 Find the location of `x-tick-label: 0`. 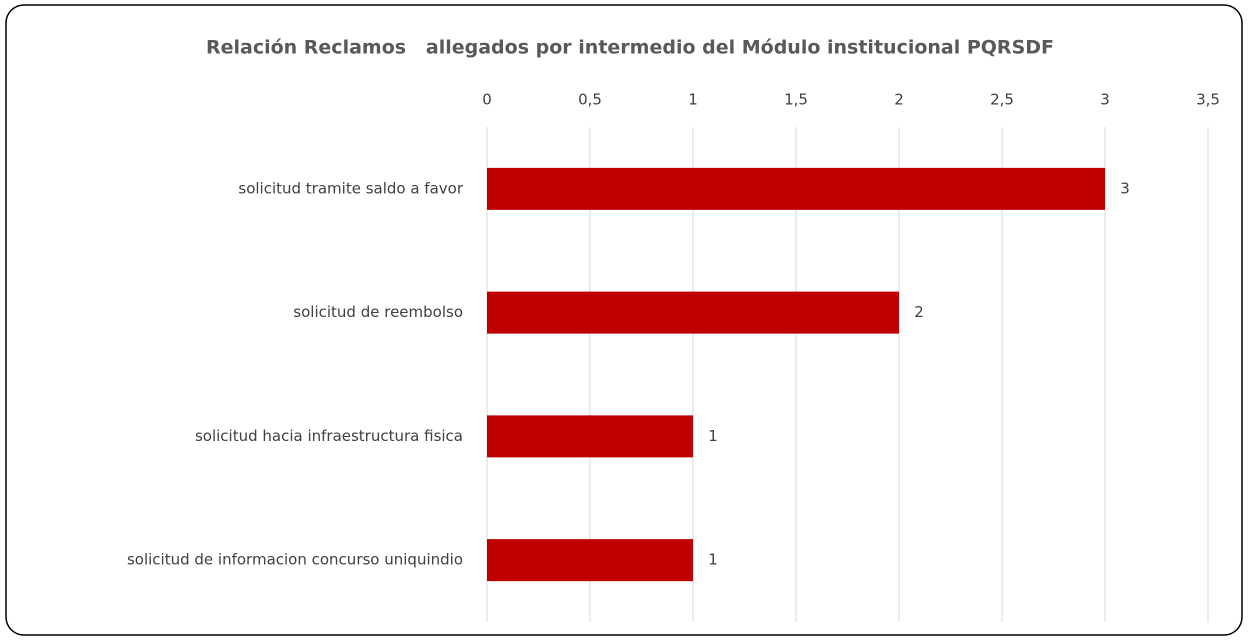

x-tick-label: 0 is located at coordinates (487, 100).